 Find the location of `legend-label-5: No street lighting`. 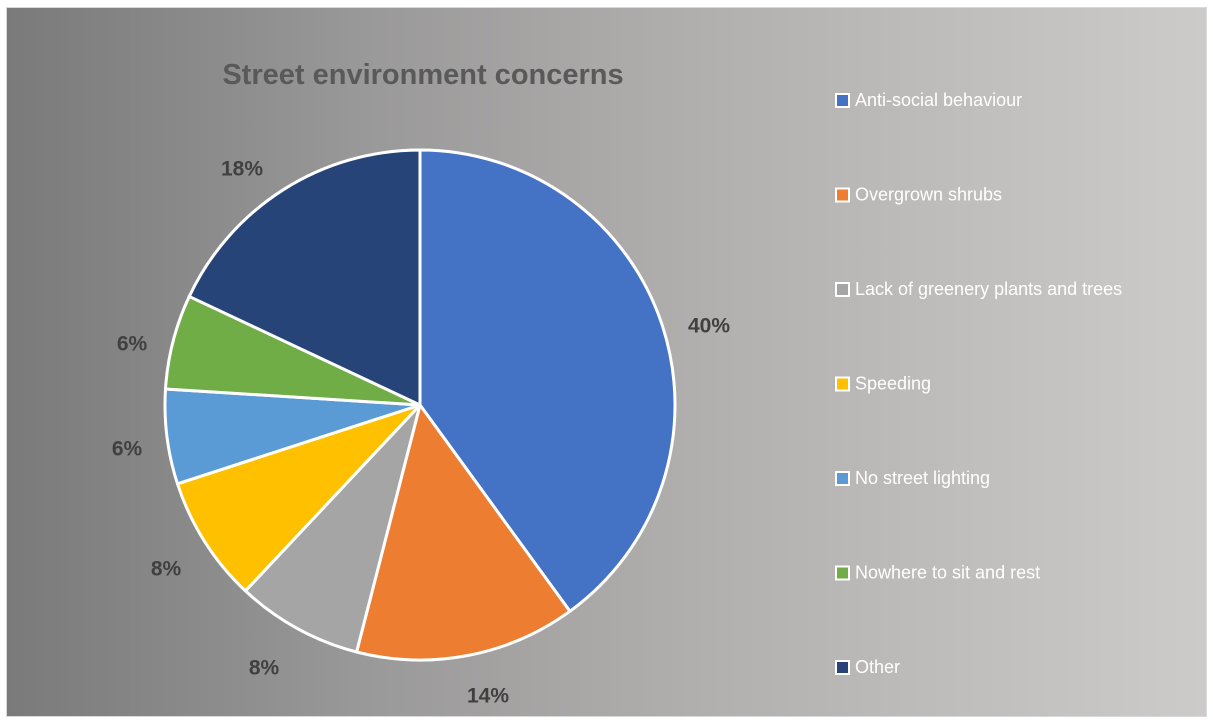

legend-label-5: No street lighting is located at coordinates (922, 478).